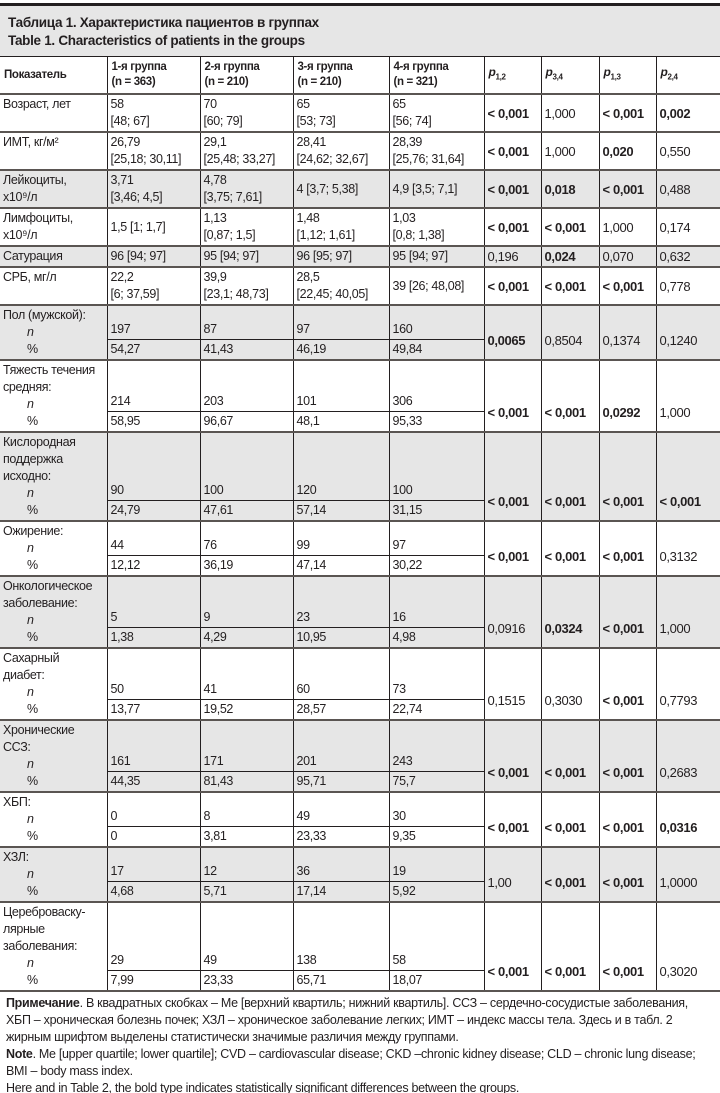  Describe the element at coordinates (341, 151) in the screenshot. I see `group-value: 28,41 [24,62; 32,67]` at that location.